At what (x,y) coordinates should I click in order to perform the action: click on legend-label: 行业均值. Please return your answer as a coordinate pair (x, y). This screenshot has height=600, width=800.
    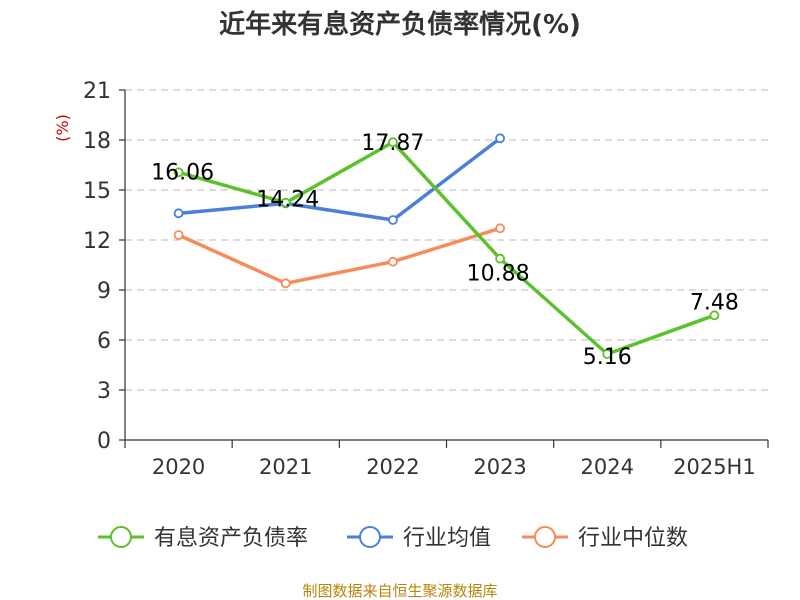
    Looking at the image, I should click on (447, 538).